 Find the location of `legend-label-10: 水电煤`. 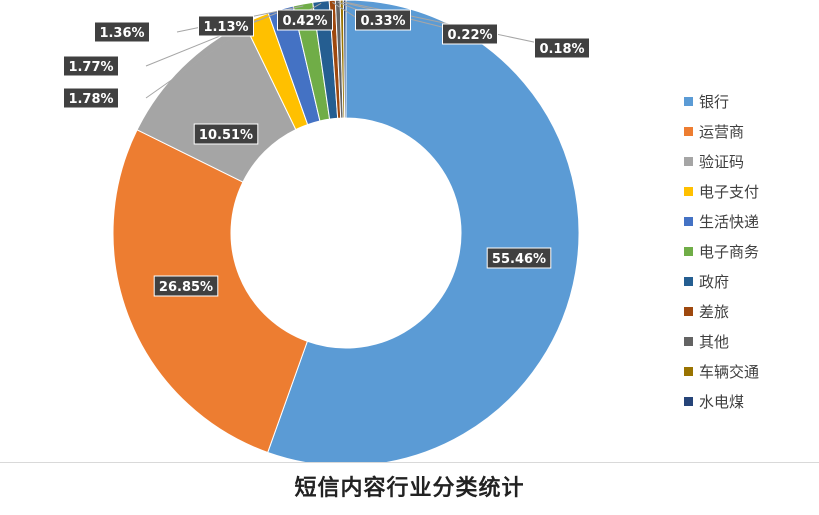

legend-label-10: 水电煤 is located at coordinates (722, 401).